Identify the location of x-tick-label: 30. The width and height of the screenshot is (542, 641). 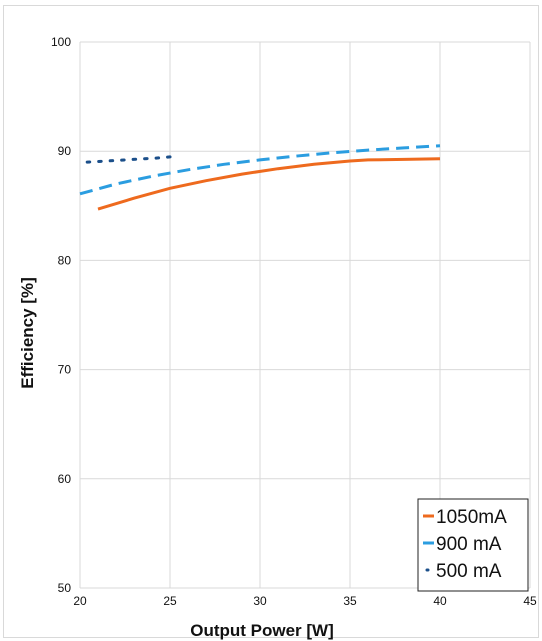
(260, 601).